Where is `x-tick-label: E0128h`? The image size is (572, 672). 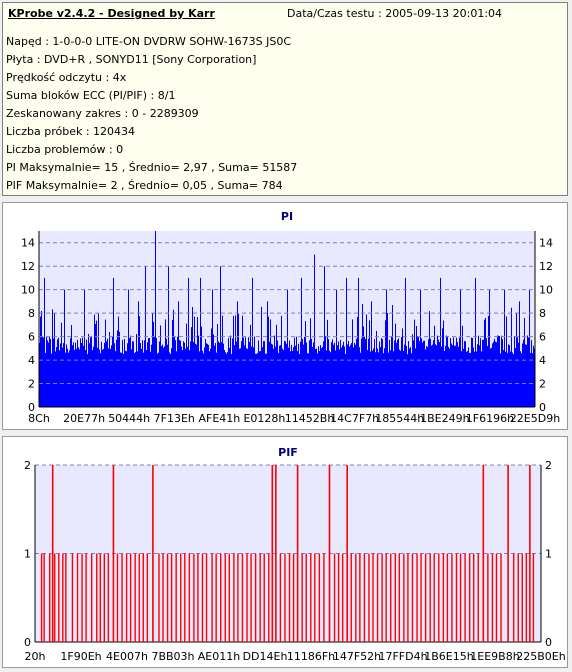
x-tick-label: E0128h is located at coordinates (264, 418).